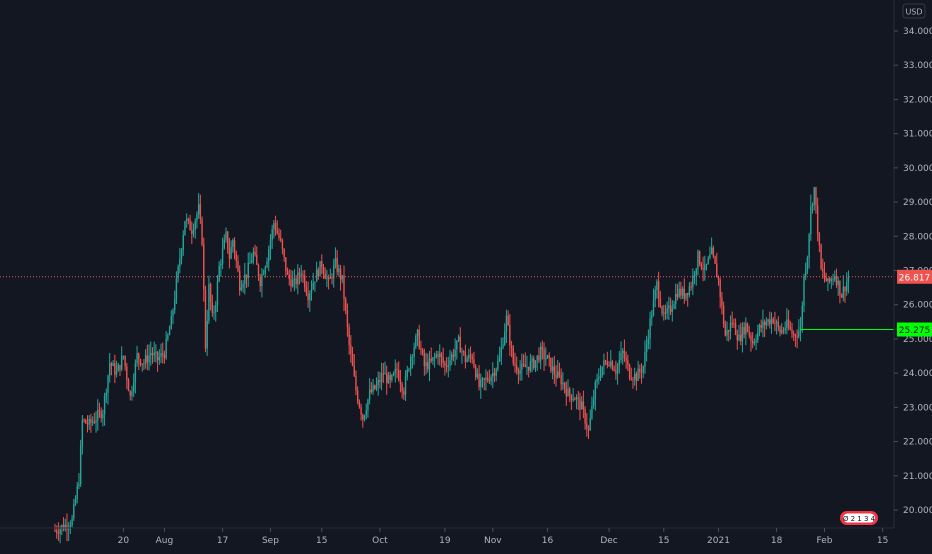 The height and width of the screenshot is (554, 932). I want to click on currency-button: USD, so click(914, 11).